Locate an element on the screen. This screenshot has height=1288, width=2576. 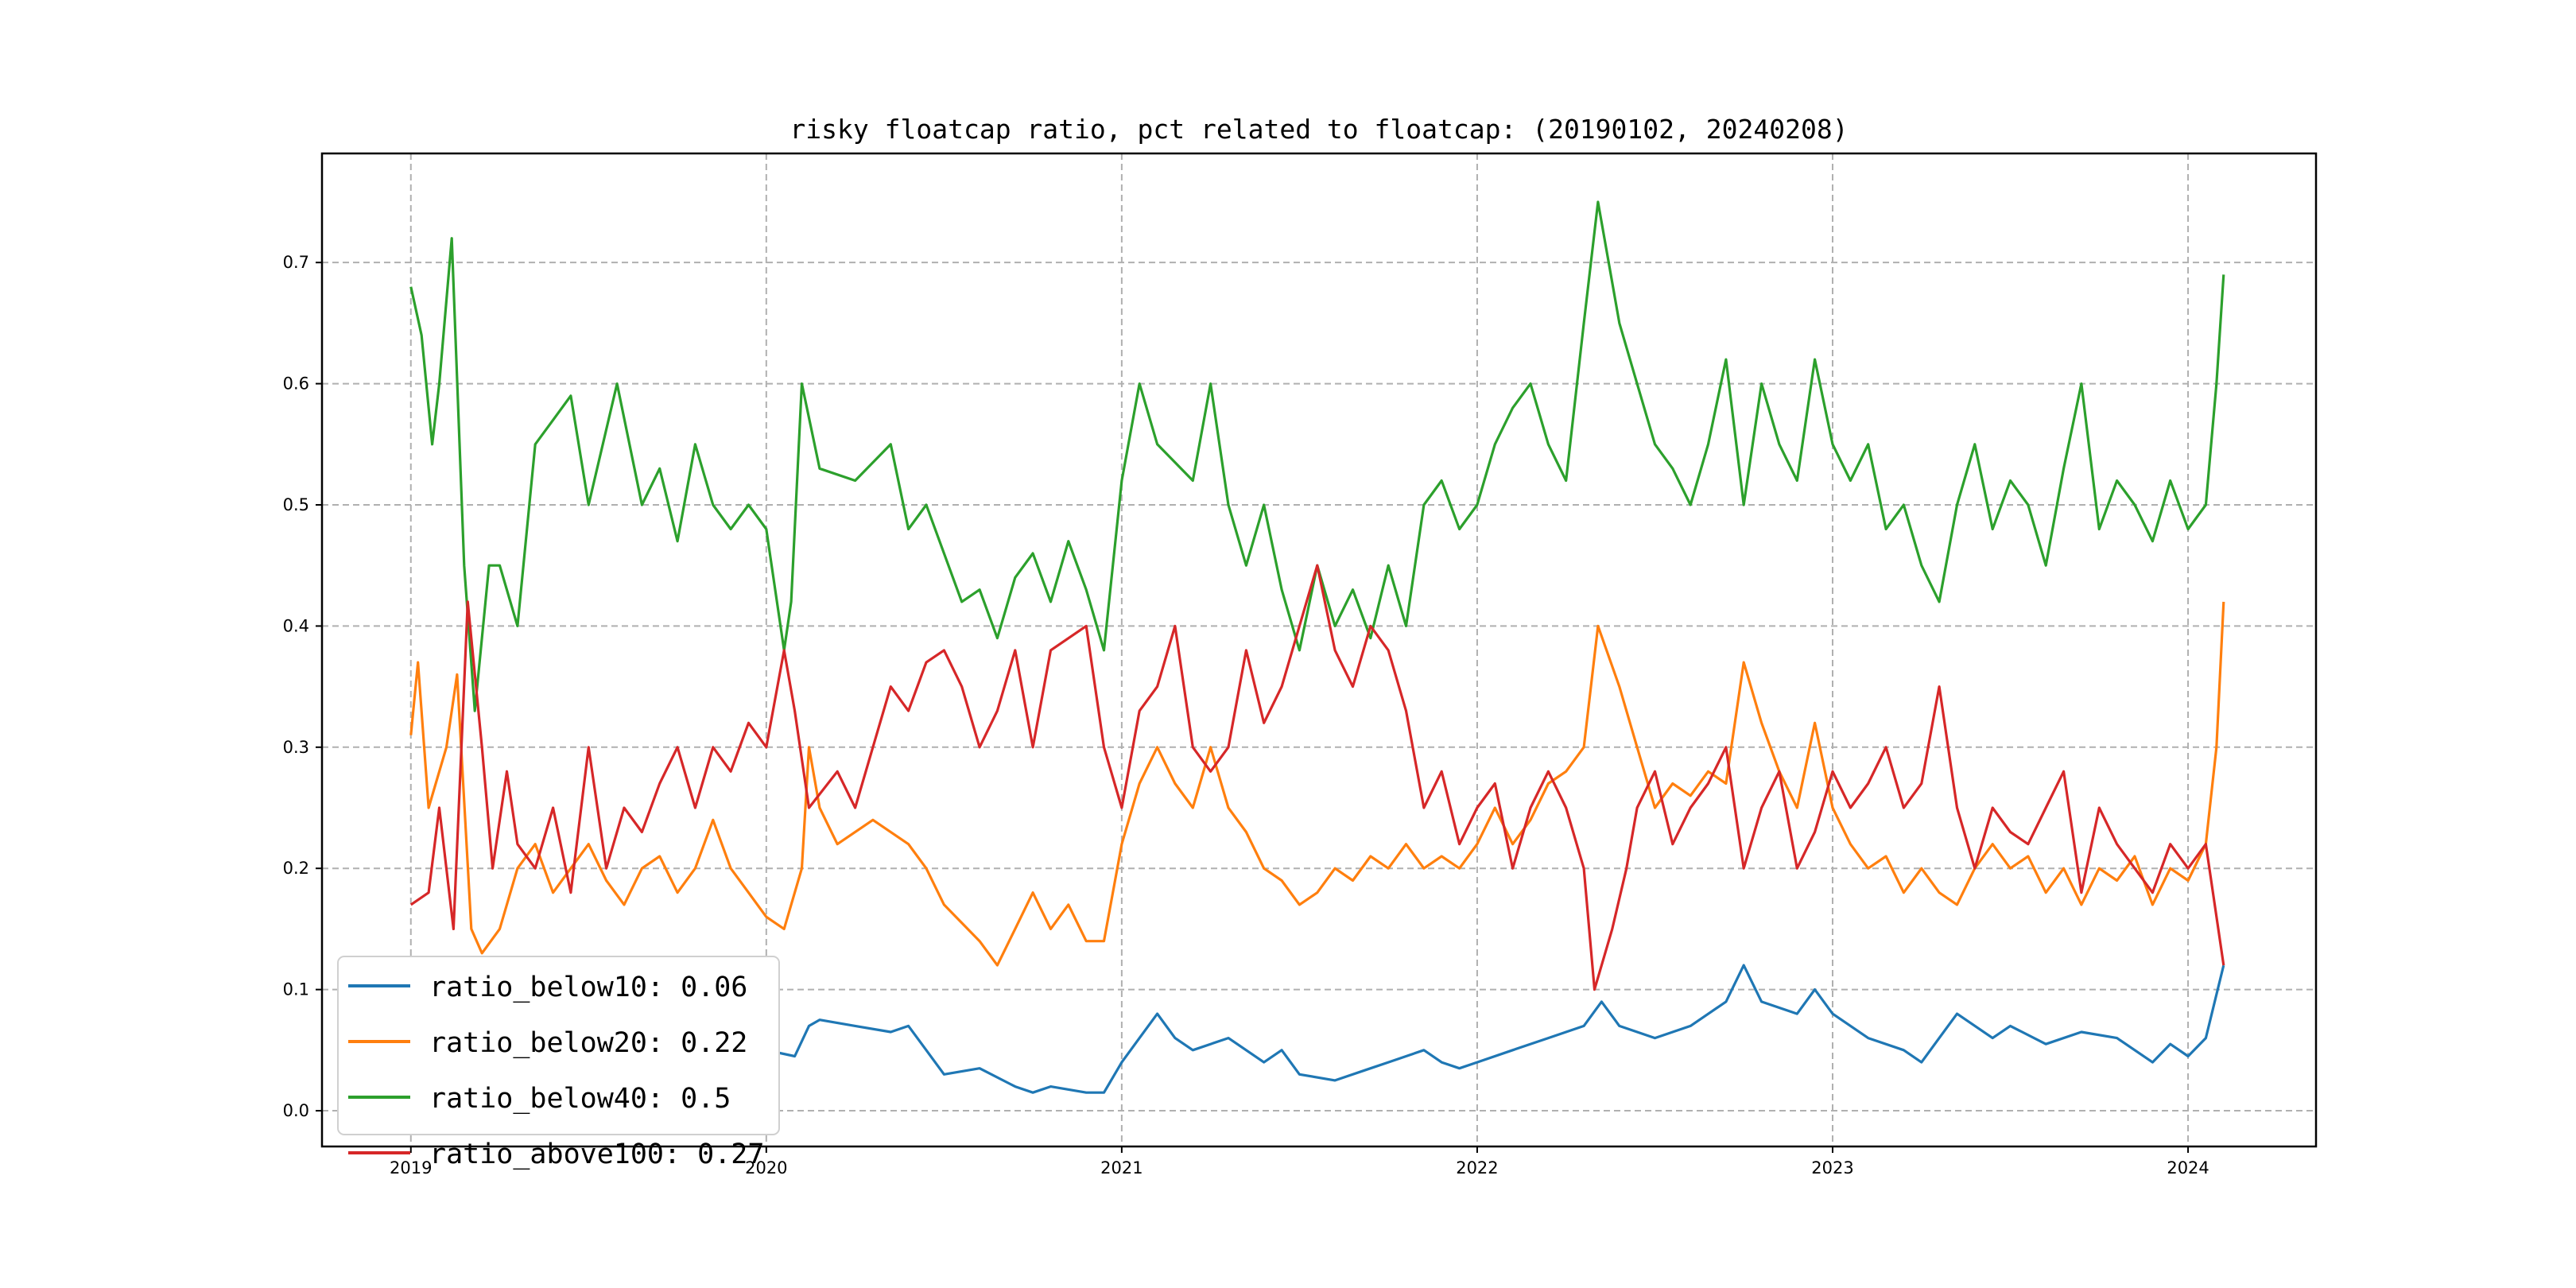
y-tick-label: 0.6 is located at coordinates (296, 384).